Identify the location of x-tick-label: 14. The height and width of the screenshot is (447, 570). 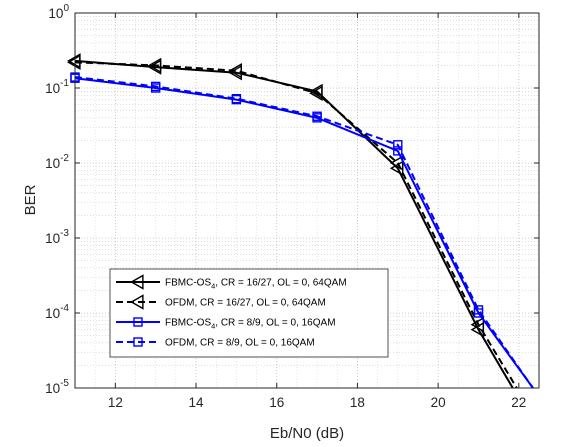
(197, 402).